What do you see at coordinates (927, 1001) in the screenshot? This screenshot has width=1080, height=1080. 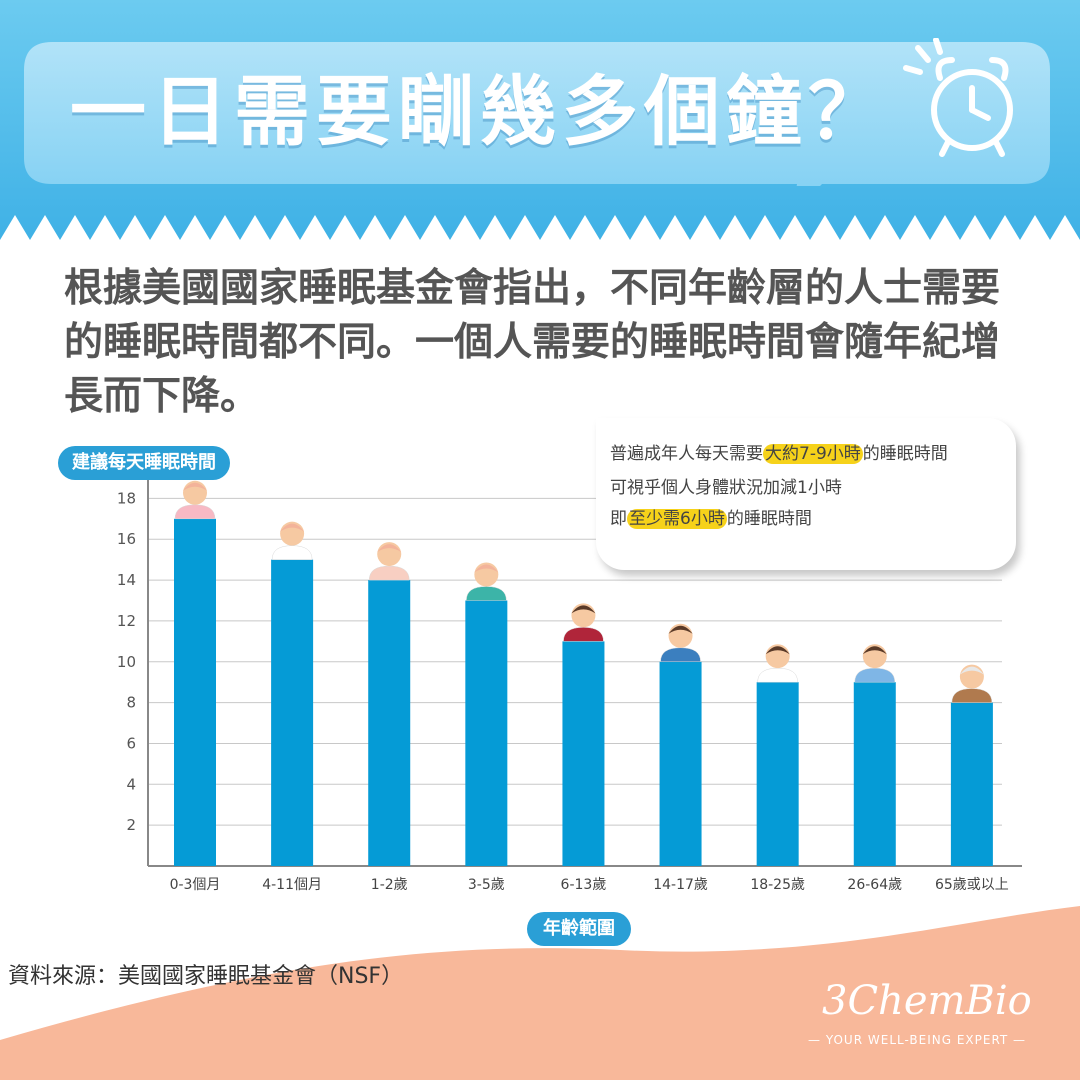 I see `brand-logo: 3ChemBio` at bounding box center [927, 1001].